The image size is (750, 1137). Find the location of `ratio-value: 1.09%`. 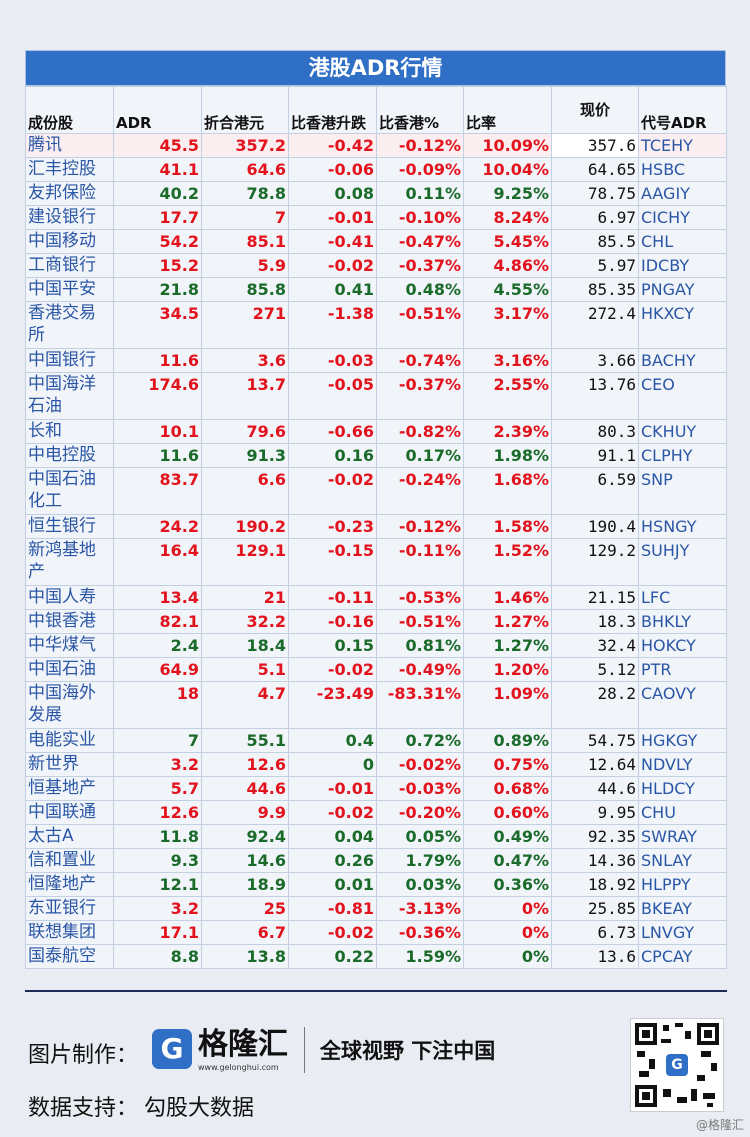

ratio-value: 1.09% is located at coordinates (507, 705).